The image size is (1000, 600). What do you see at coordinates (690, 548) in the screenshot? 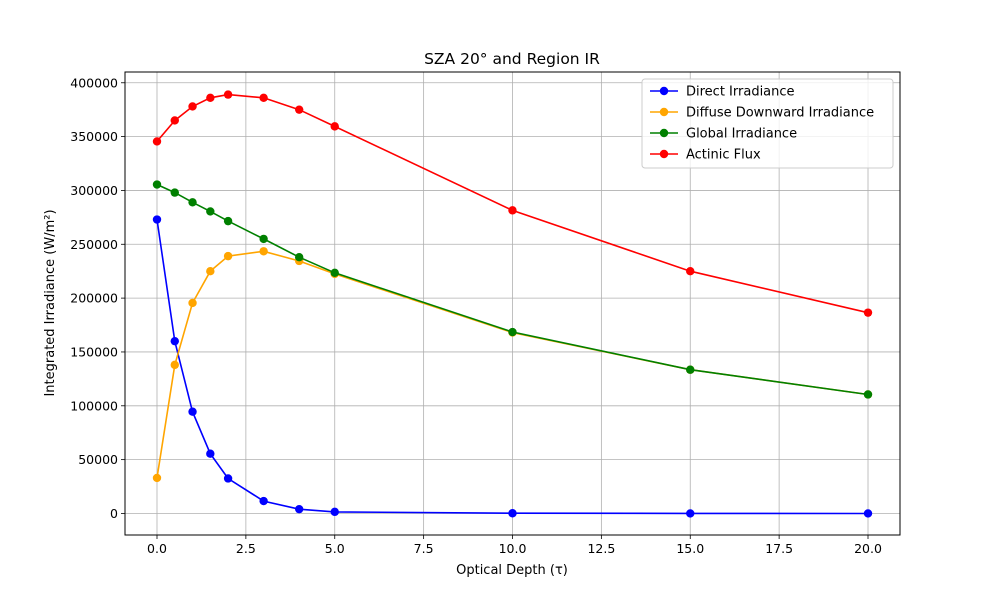
I see `x-tick-label: 15.0` at bounding box center [690, 548].